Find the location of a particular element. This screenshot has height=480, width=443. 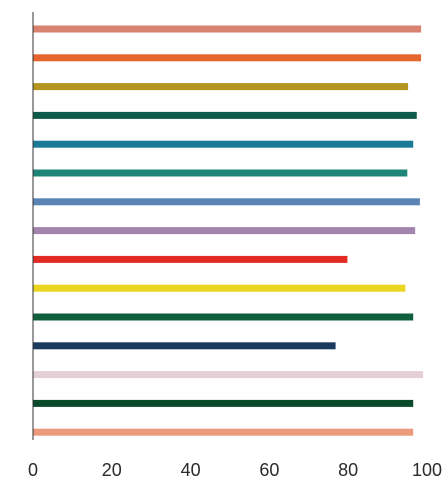

x-tick-label: 0 is located at coordinates (33, 470).